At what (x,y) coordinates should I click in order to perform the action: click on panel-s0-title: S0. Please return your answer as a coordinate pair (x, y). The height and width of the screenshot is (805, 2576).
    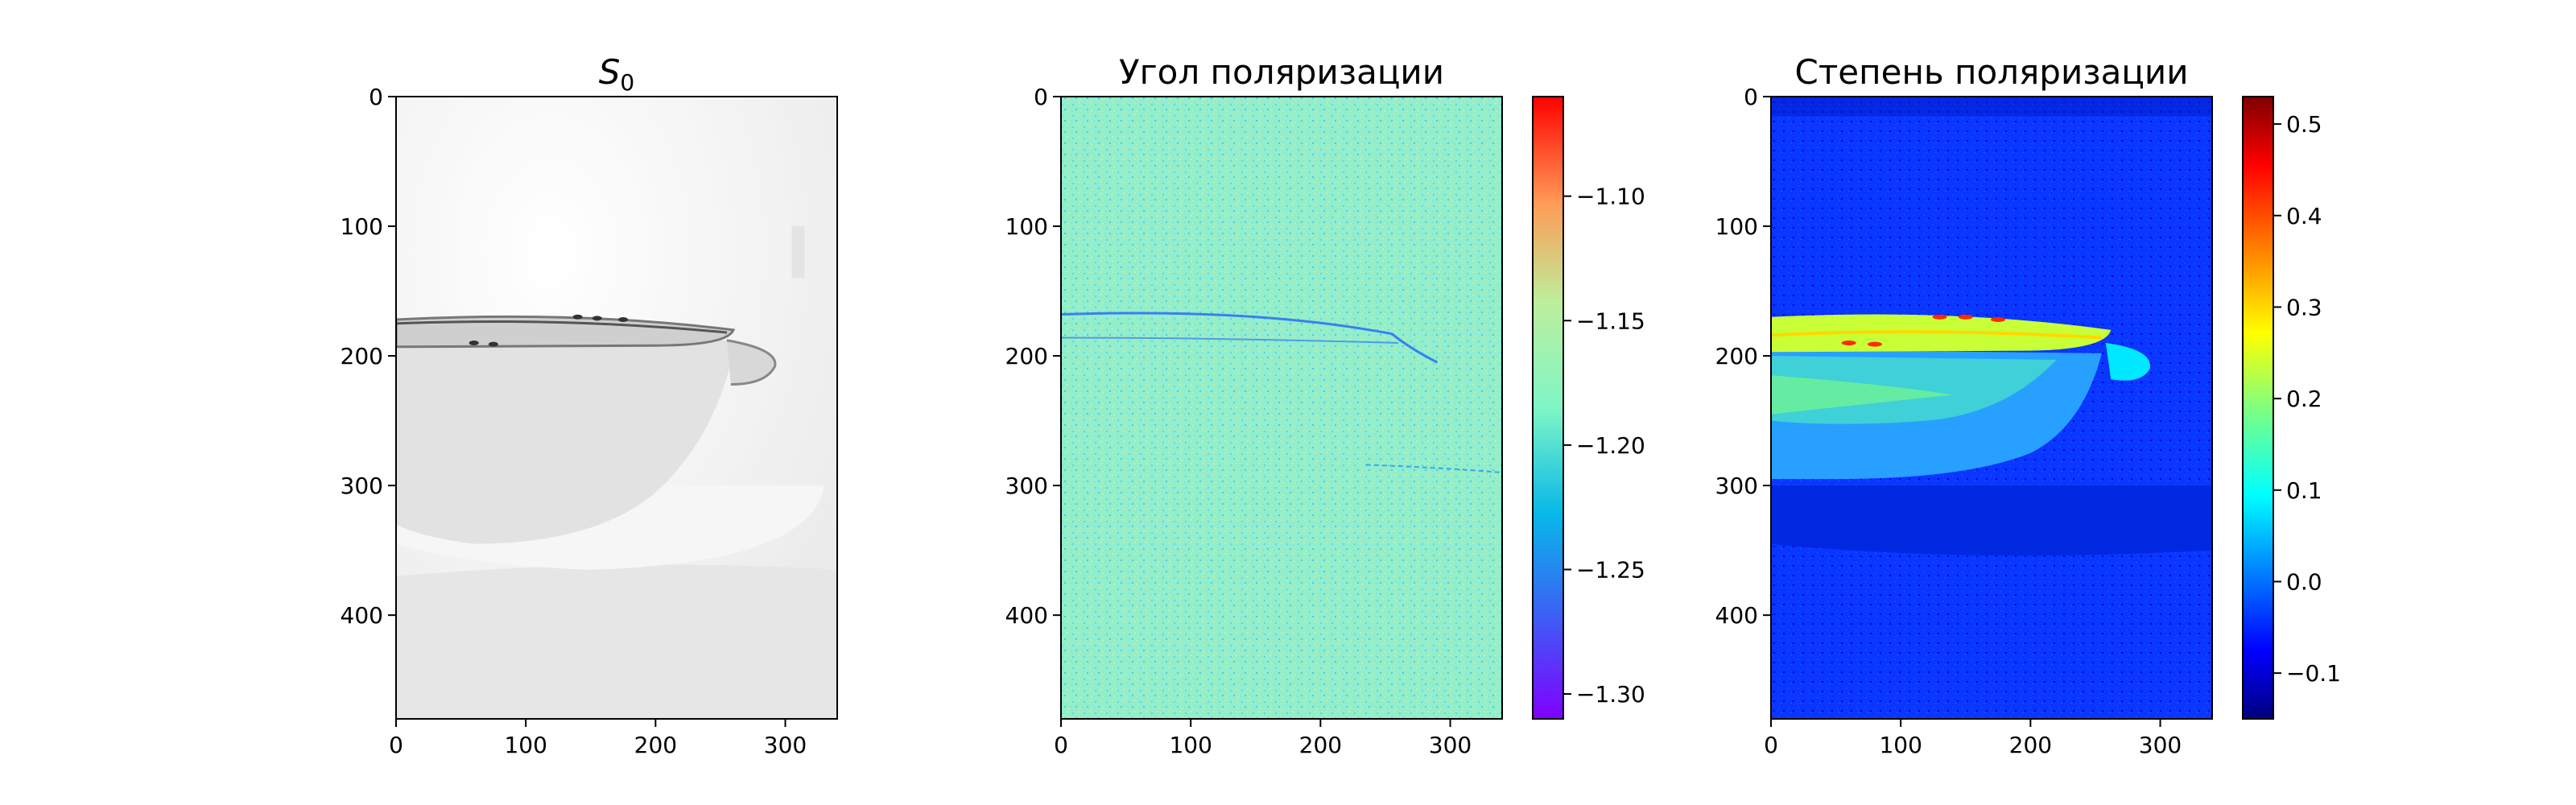
    Looking at the image, I should click on (617, 74).